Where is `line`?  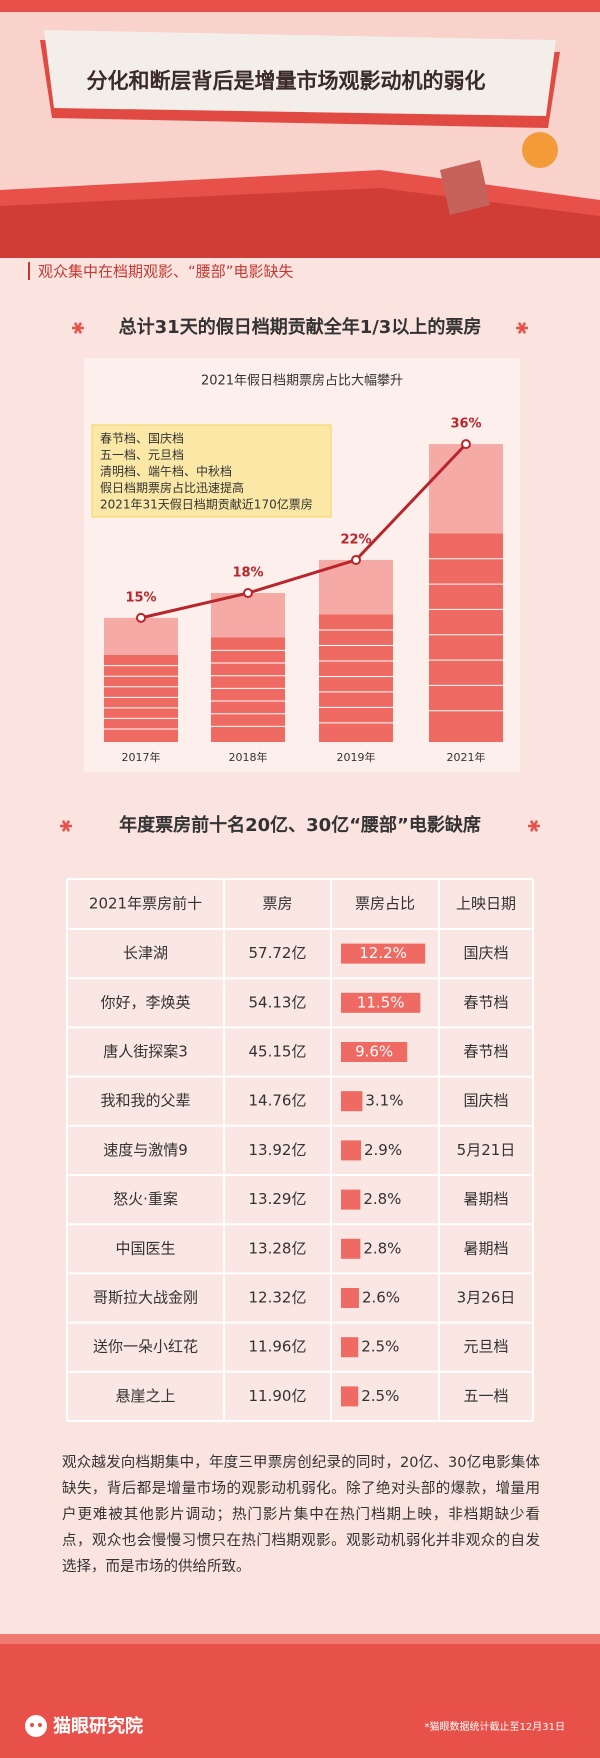 line is located at coordinates (304, 531).